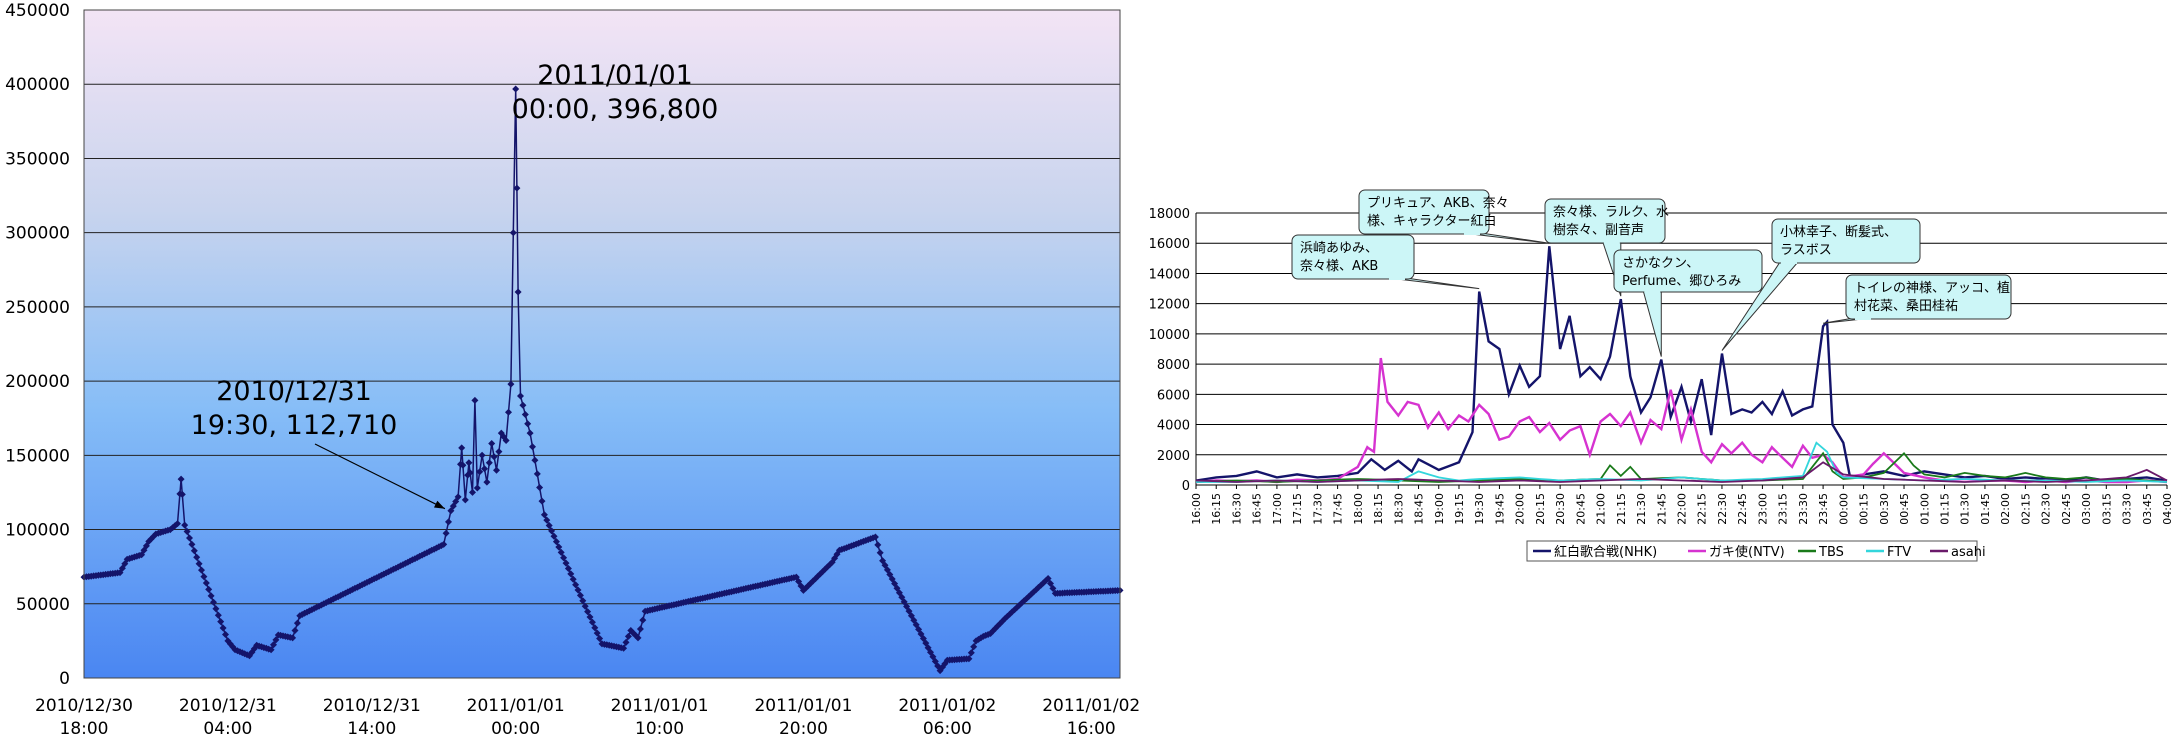 This screenshot has width=2175, height=745. I want to click on legend-box, so click(1752, 551).